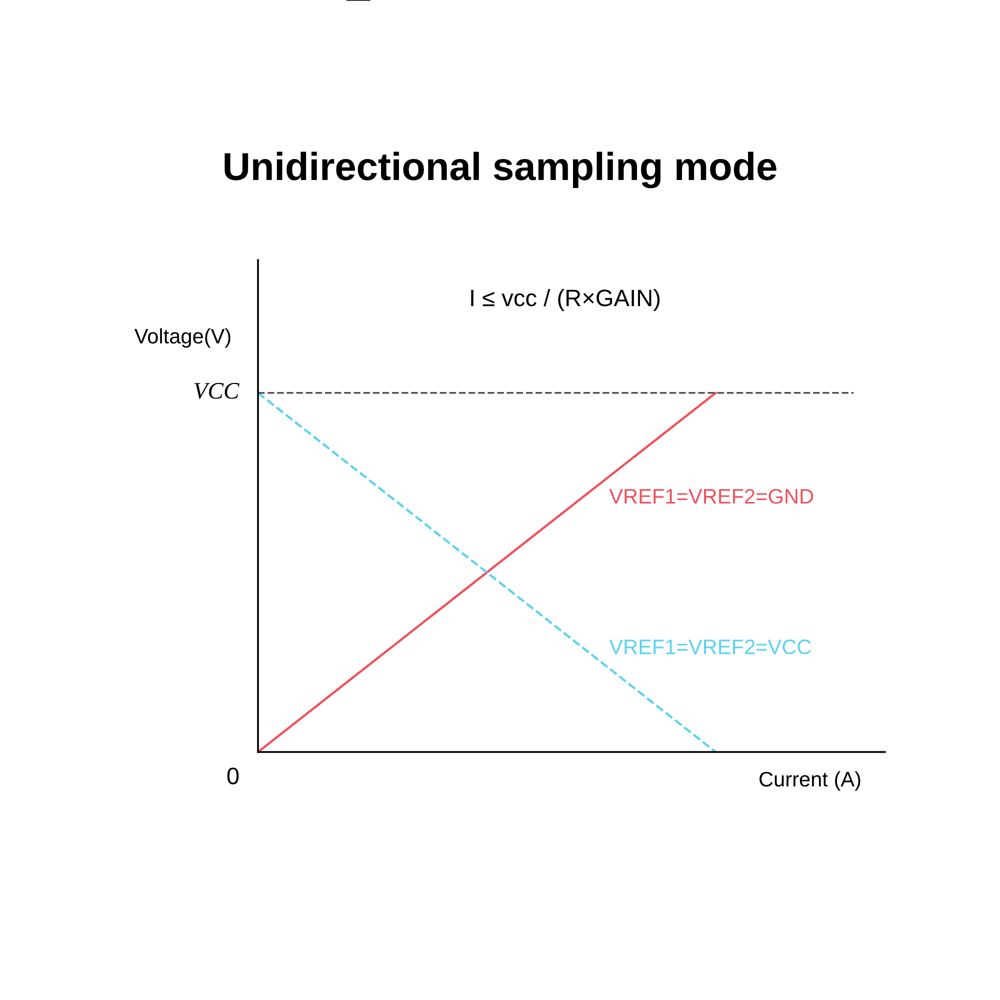  I want to click on chart-title: Unidirectional sampling mode, so click(500, 170).